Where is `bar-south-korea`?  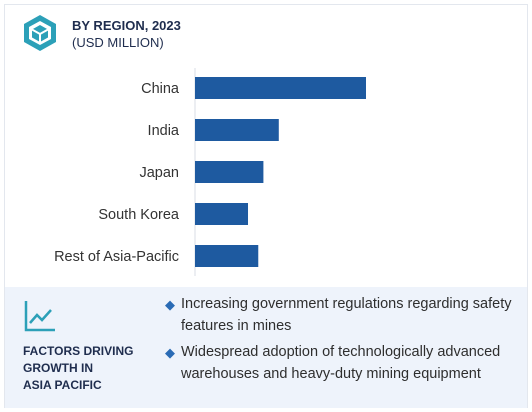 bar-south-korea is located at coordinates (222, 214).